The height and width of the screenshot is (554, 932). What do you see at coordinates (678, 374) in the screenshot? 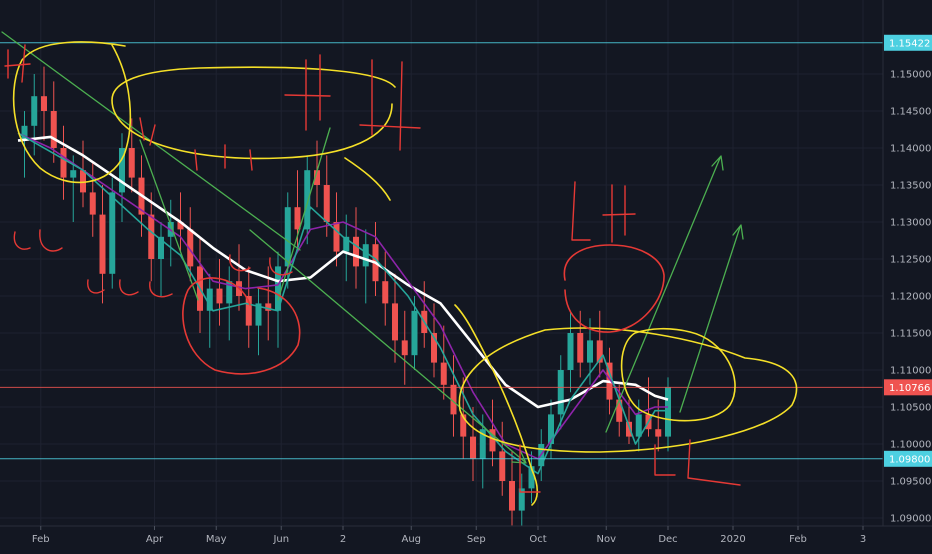
I see `yellow-ellipse-inner` at bounding box center [678, 374].